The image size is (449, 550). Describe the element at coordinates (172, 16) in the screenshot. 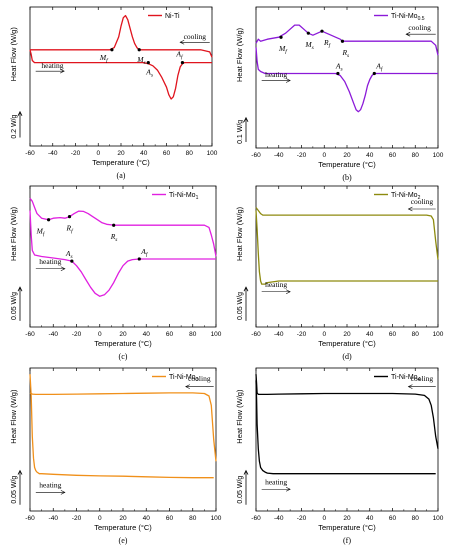

I see `legend-label: Ni-Ti` at that location.